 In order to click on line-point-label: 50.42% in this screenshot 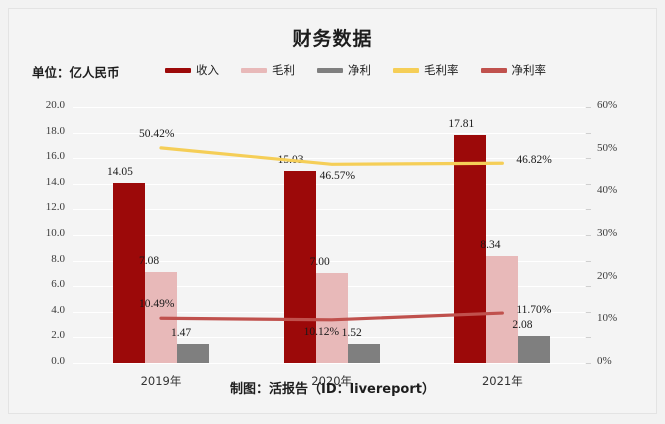, I will do `click(157, 133)`.